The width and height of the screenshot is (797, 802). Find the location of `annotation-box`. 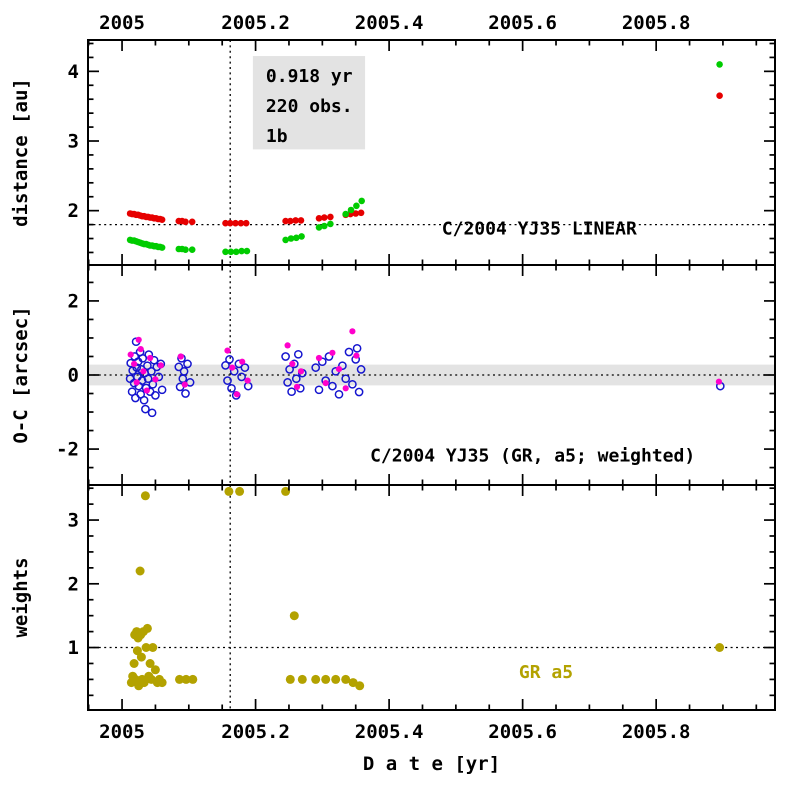

annotation-box is located at coordinates (309, 103).